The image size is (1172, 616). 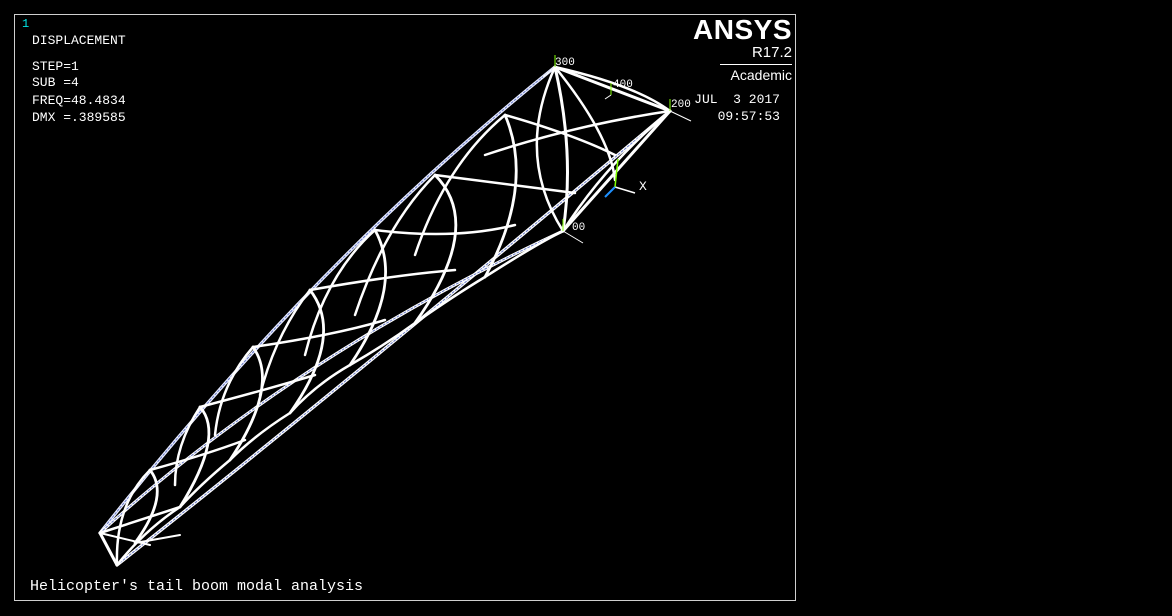 What do you see at coordinates (761, 75) in the screenshot?
I see `logo-edition: Academic` at bounding box center [761, 75].